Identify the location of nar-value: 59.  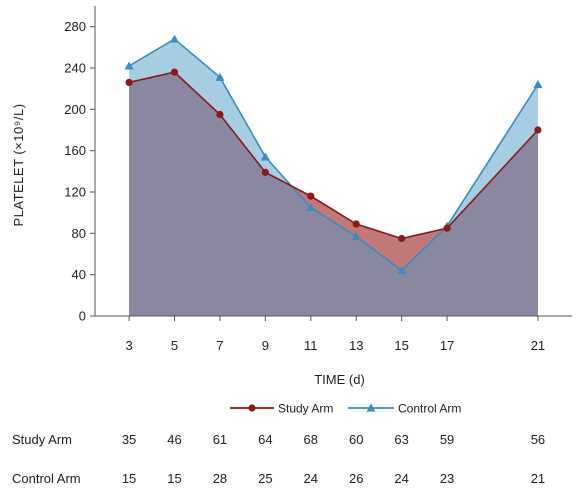
(447, 439).